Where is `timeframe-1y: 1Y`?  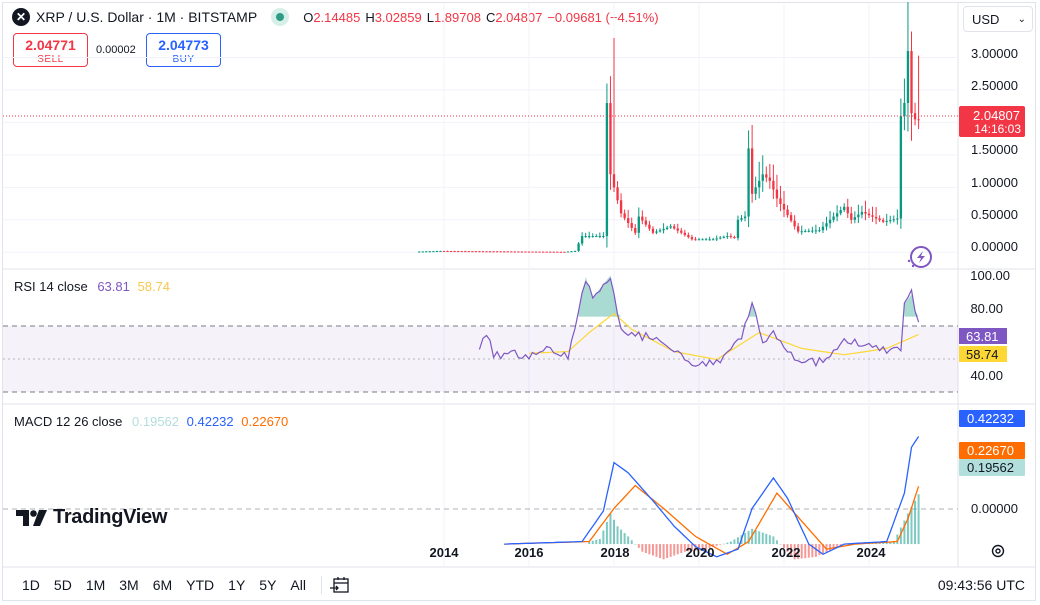
timeframe-1y: 1Y is located at coordinates (237, 584).